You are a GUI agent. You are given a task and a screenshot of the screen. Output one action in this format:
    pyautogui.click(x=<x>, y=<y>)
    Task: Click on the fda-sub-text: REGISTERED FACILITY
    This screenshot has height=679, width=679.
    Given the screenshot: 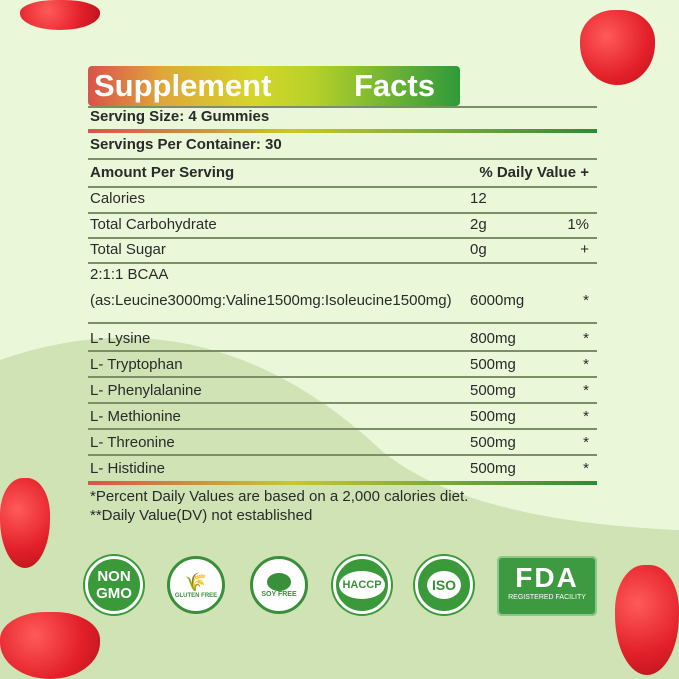 What is the action you would take?
    pyautogui.click(x=547, y=597)
    